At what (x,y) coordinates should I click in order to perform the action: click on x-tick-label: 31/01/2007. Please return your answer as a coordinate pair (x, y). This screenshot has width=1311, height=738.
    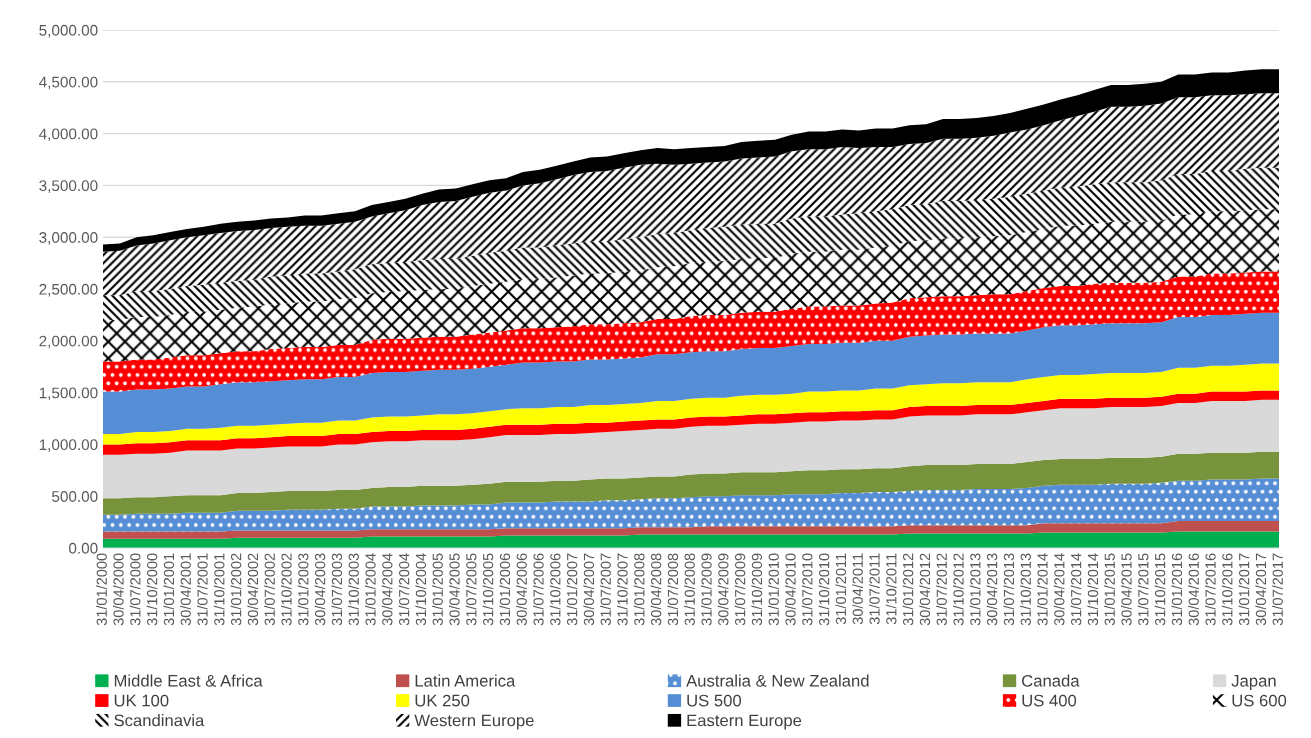
    Looking at the image, I should click on (572, 589).